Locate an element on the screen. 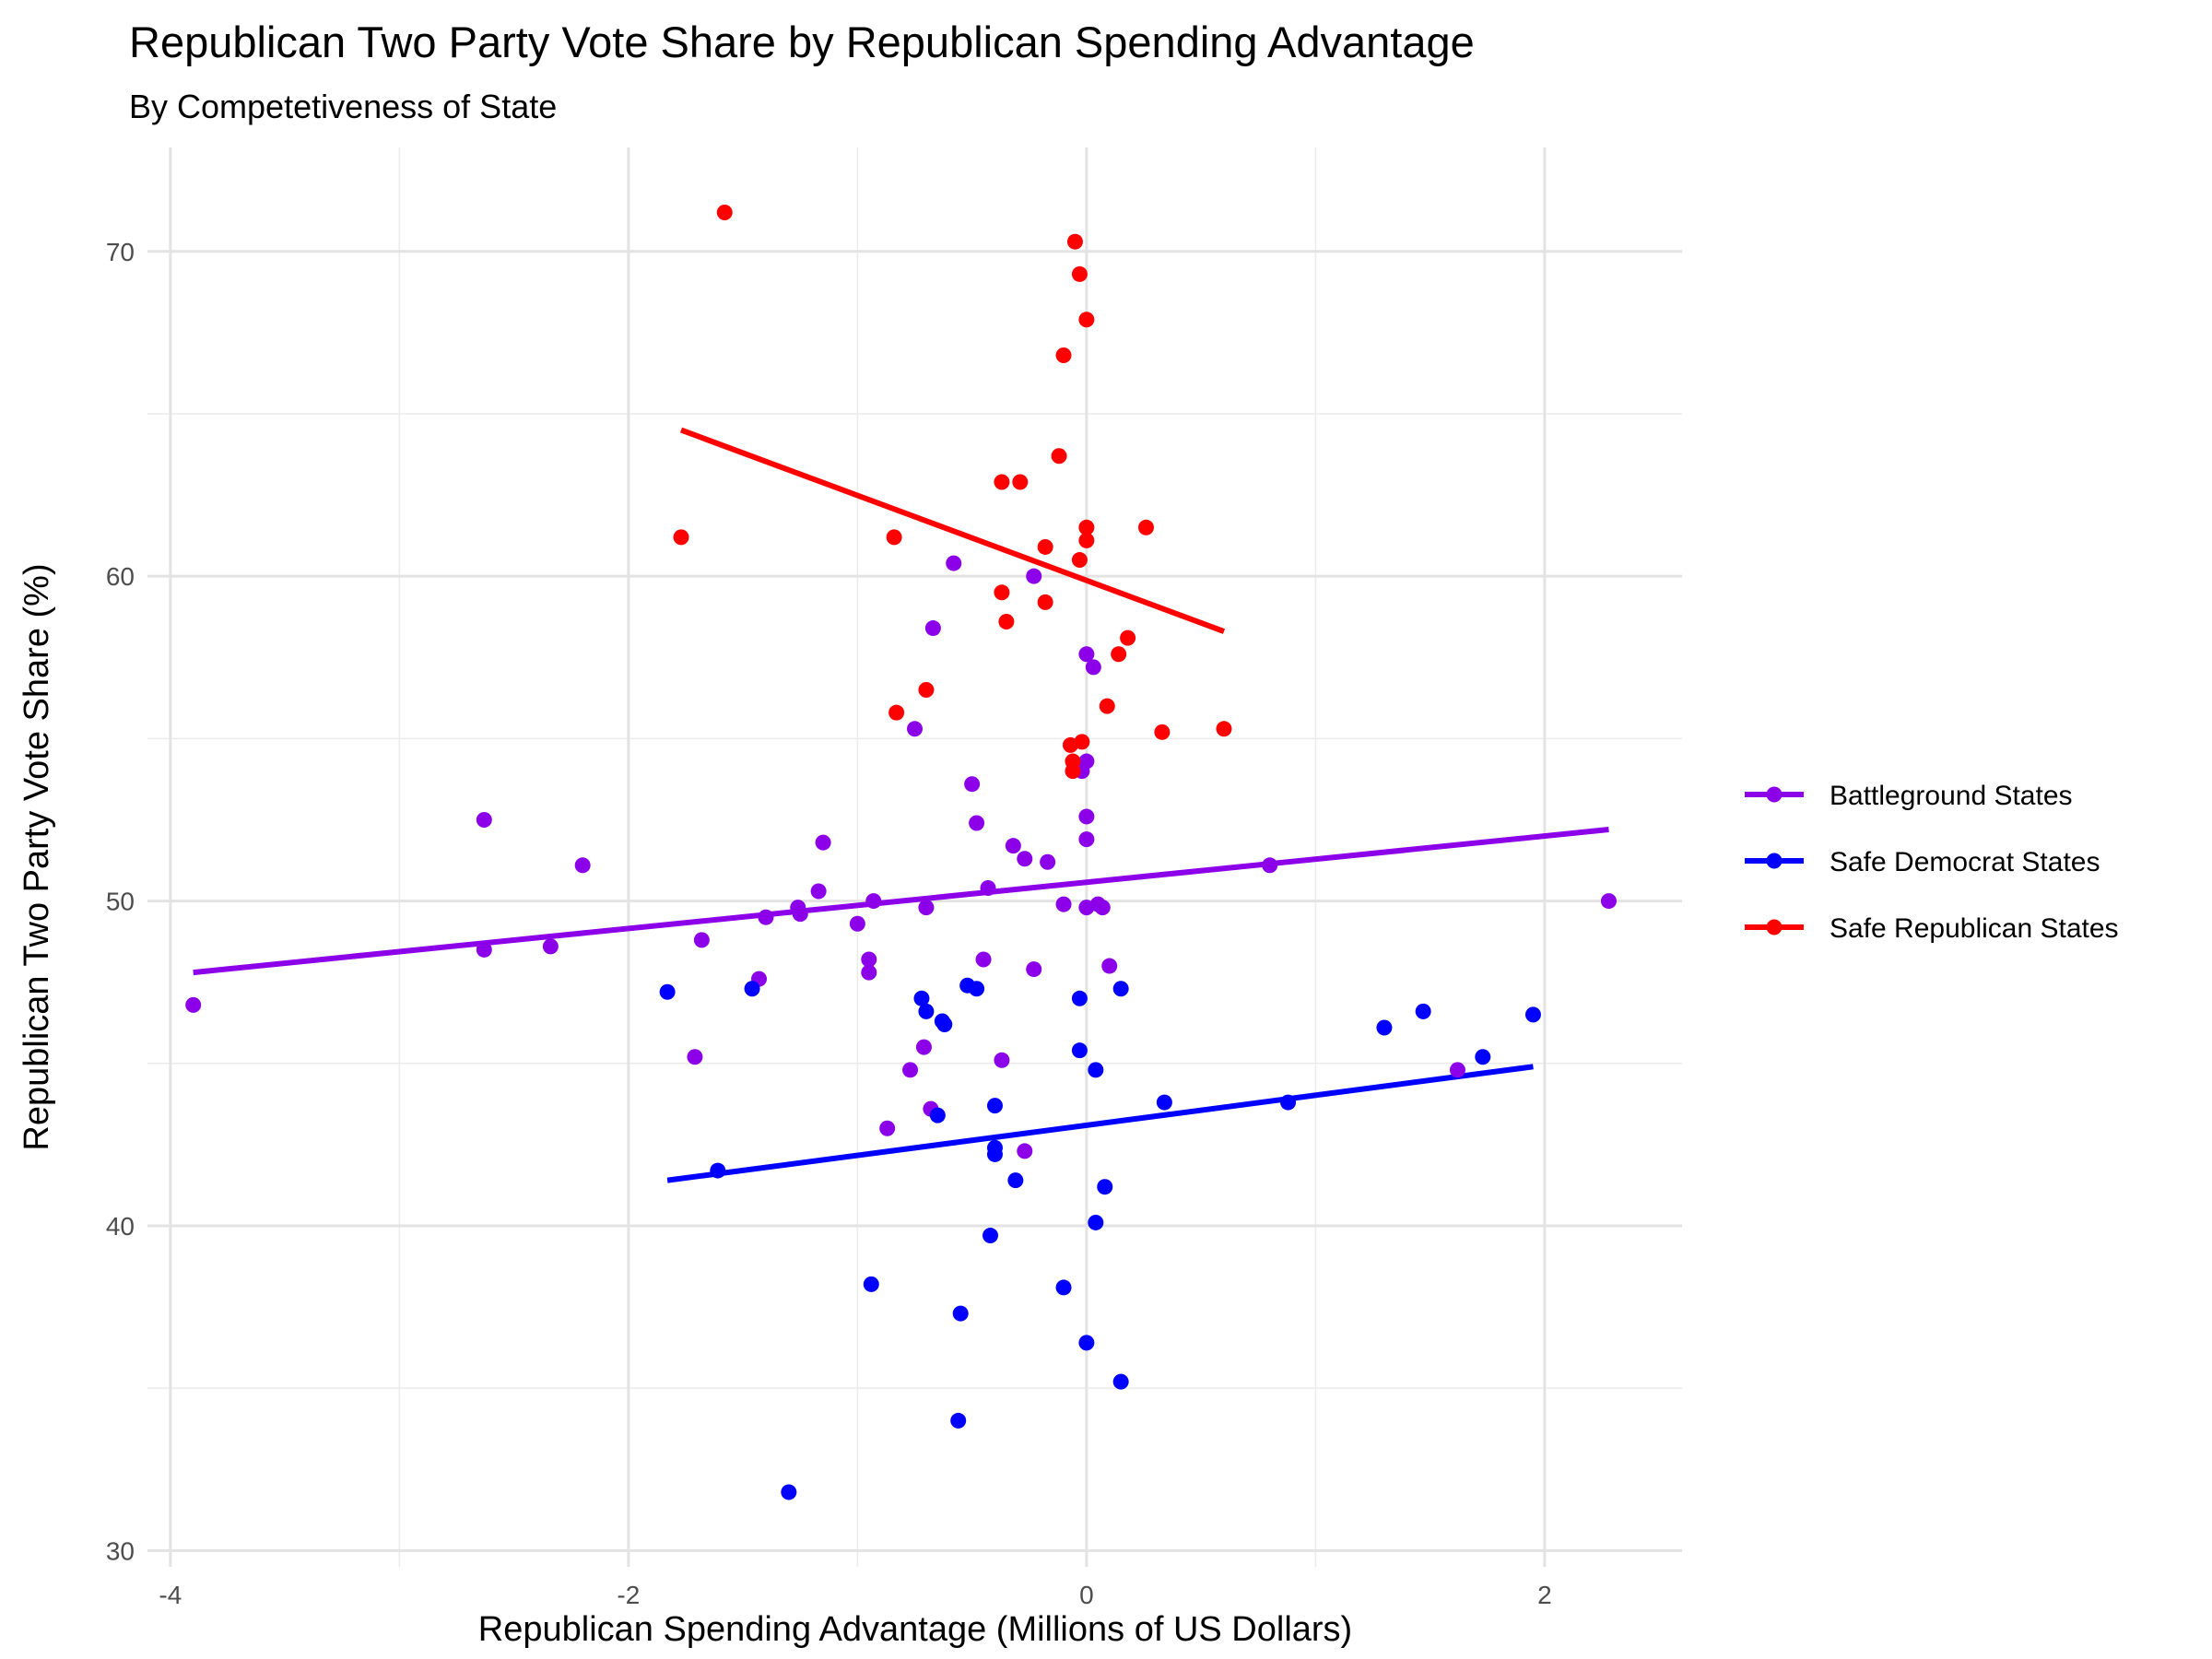 The width and height of the screenshot is (2212, 1659). legend-label: Battleground States is located at coordinates (1951, 796).